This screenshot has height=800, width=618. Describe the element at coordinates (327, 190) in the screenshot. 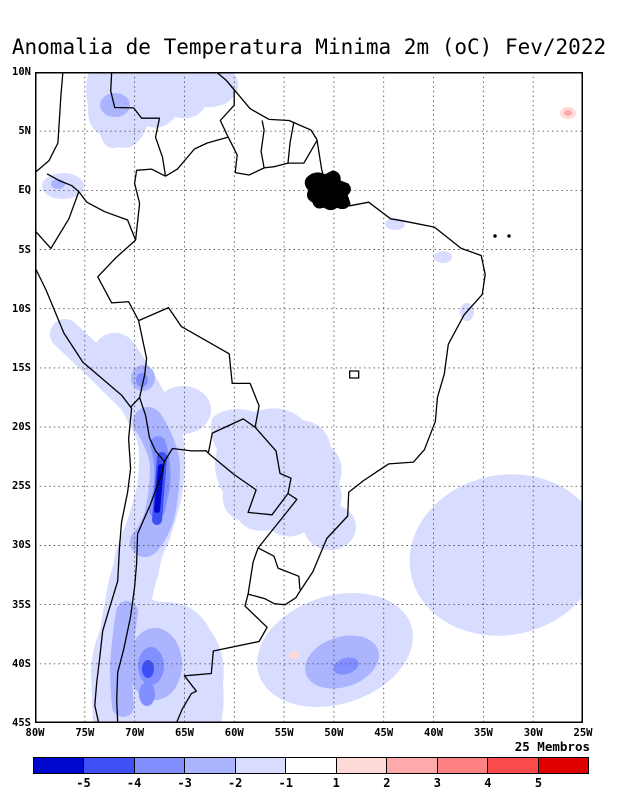

I see `amazon-estuary` at that location.